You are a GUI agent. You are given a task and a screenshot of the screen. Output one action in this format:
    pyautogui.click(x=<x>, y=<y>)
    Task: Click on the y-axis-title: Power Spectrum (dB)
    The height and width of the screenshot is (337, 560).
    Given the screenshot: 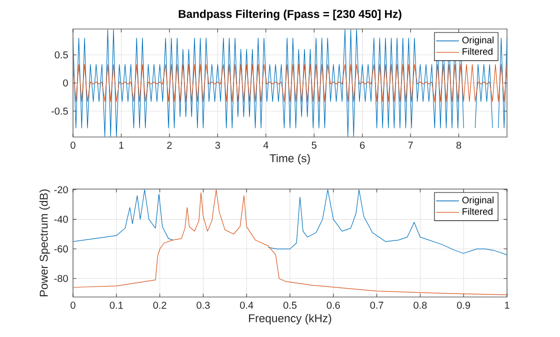 What is the action you would take?
    pyautogui.click(x=44, y=243)
    